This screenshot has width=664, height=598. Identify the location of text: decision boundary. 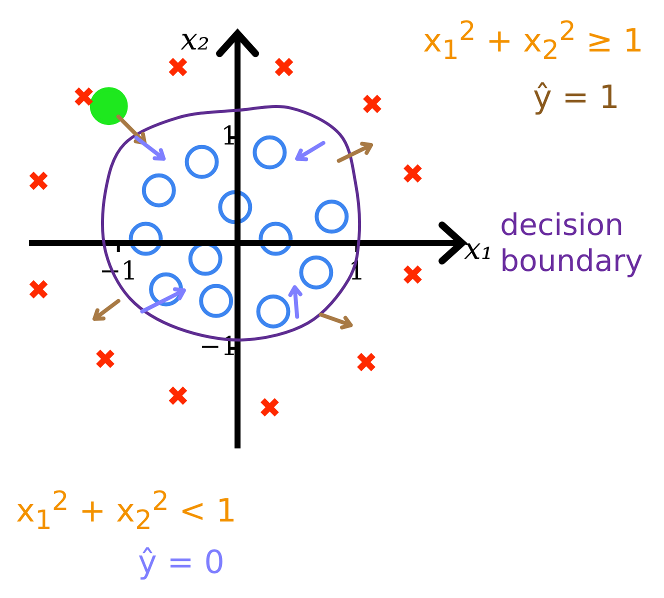
(572, 244).